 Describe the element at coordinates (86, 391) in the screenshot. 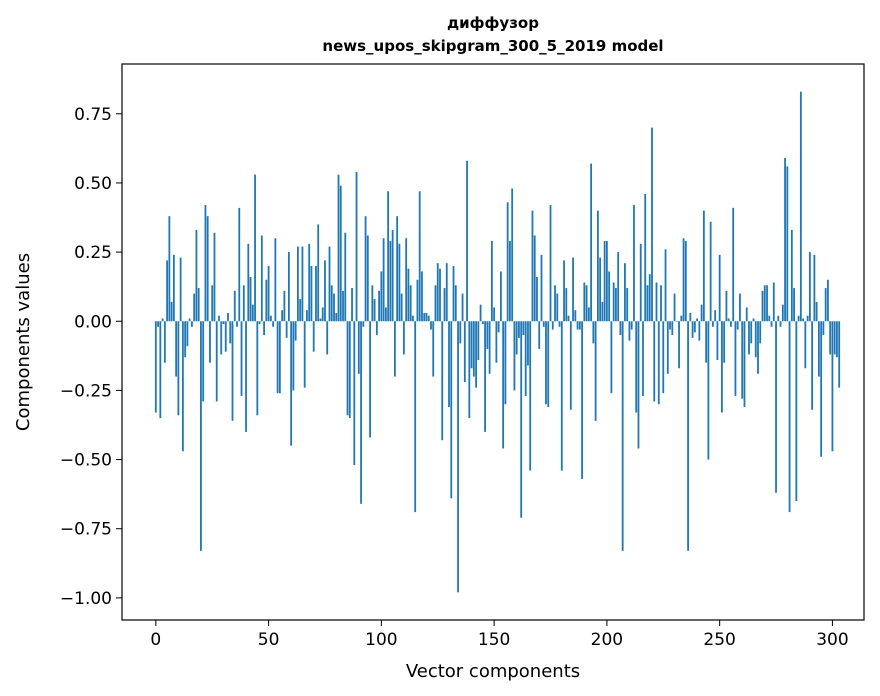

I see `y-tick-label: −0.25` at that location.